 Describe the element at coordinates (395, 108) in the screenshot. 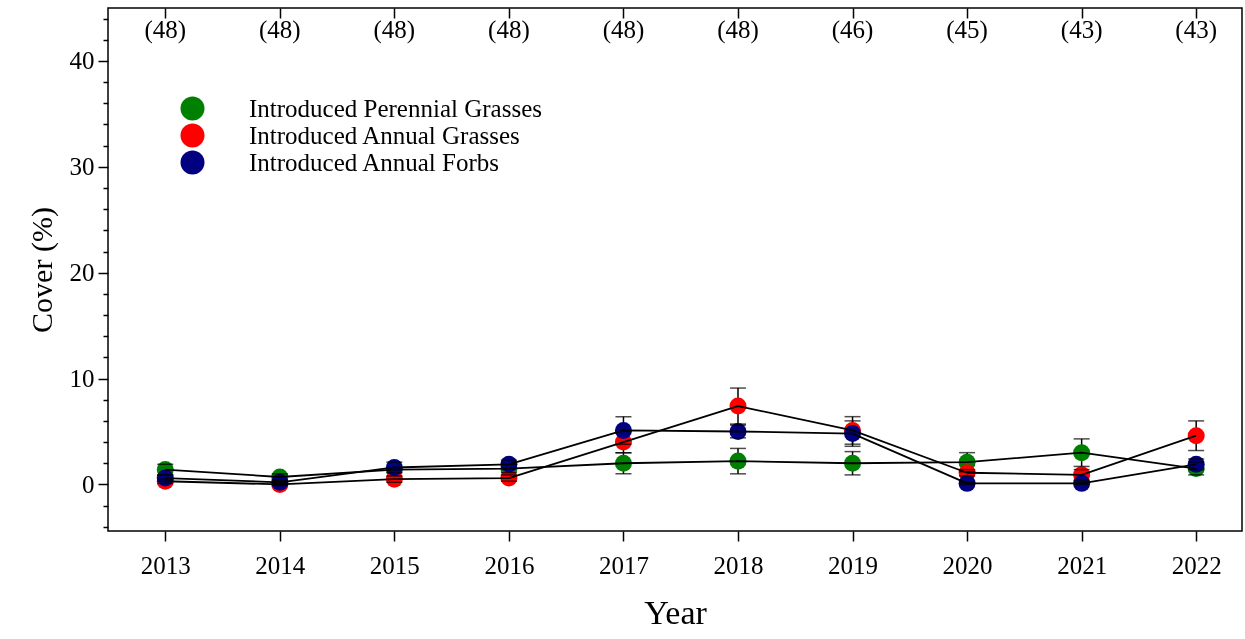

I see `legend-label: Introduced Perennial Grasses` at that location.